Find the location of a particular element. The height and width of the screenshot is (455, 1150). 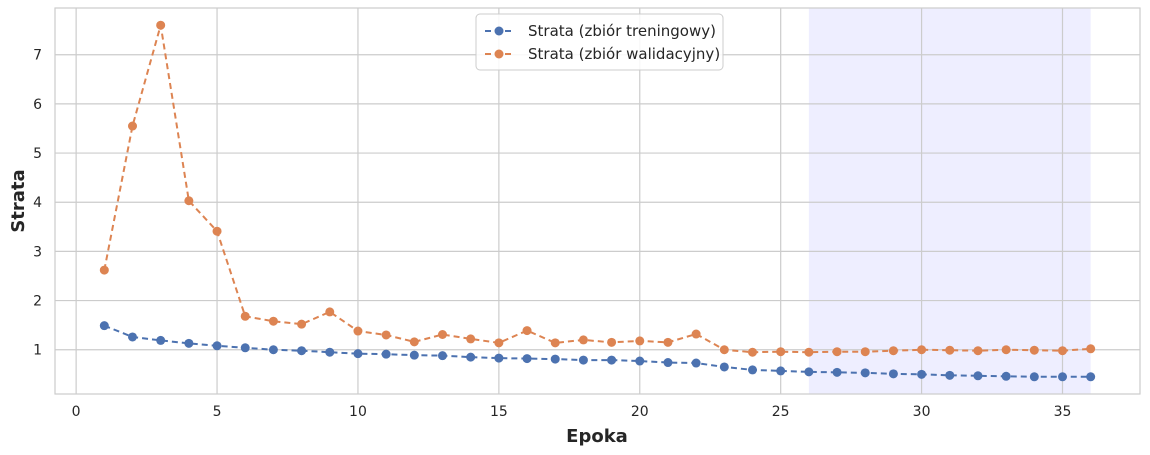

legend-label-validation: Strata (zbiór walidacyjny) is located at coordinates (624, 54).